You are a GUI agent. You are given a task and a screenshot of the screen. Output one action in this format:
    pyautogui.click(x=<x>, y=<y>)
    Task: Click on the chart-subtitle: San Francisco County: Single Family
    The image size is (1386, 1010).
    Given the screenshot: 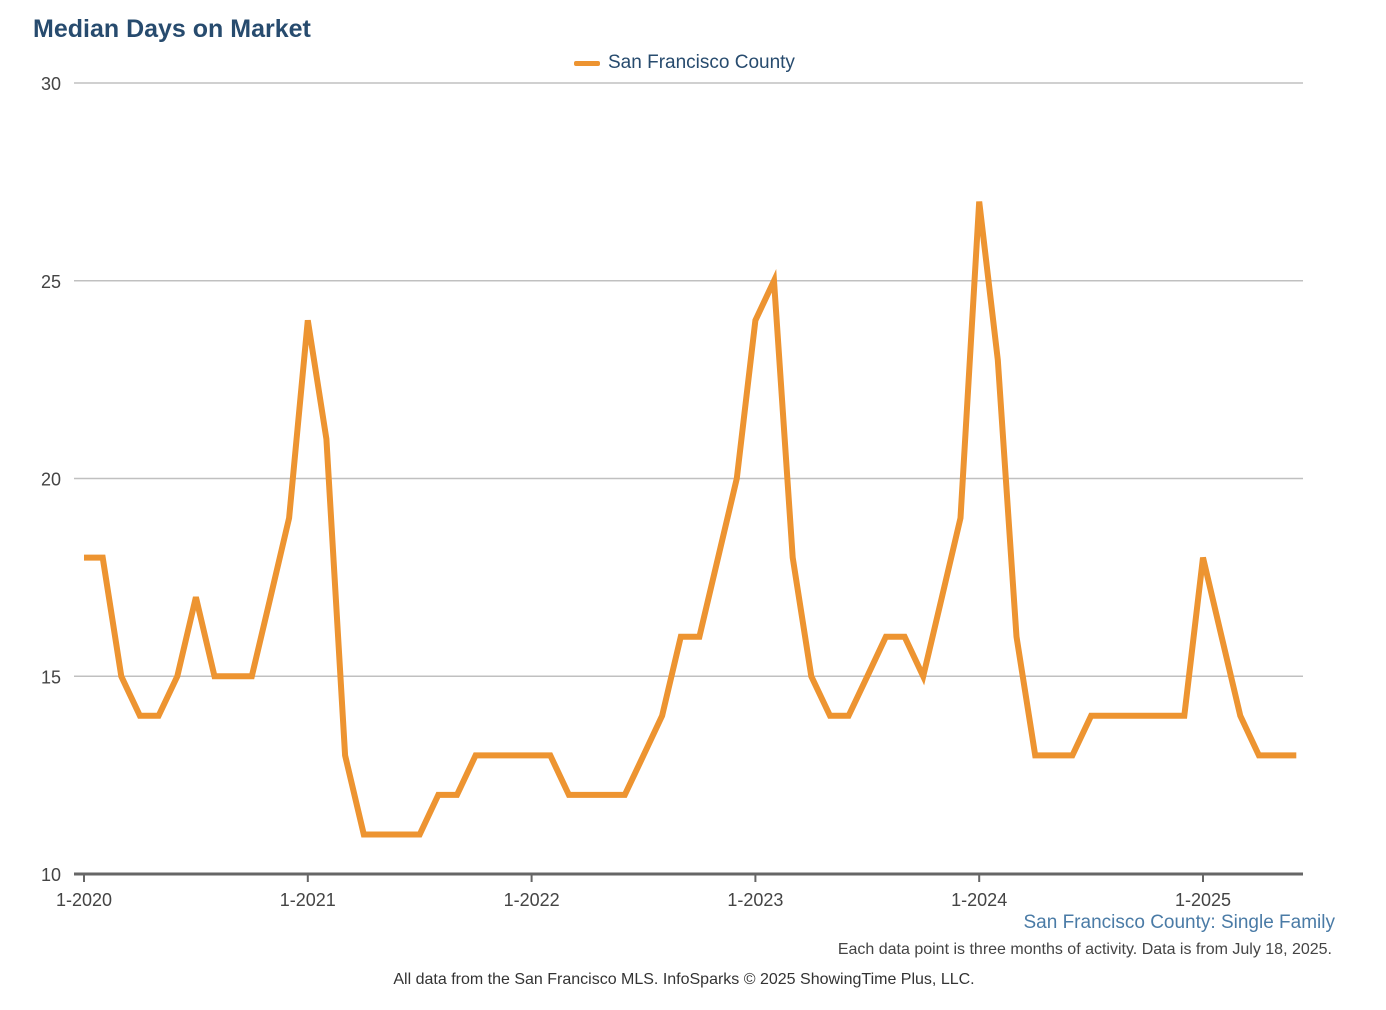 What is the action you would take?
    pyautogui.click(x=1179, y=922)
    